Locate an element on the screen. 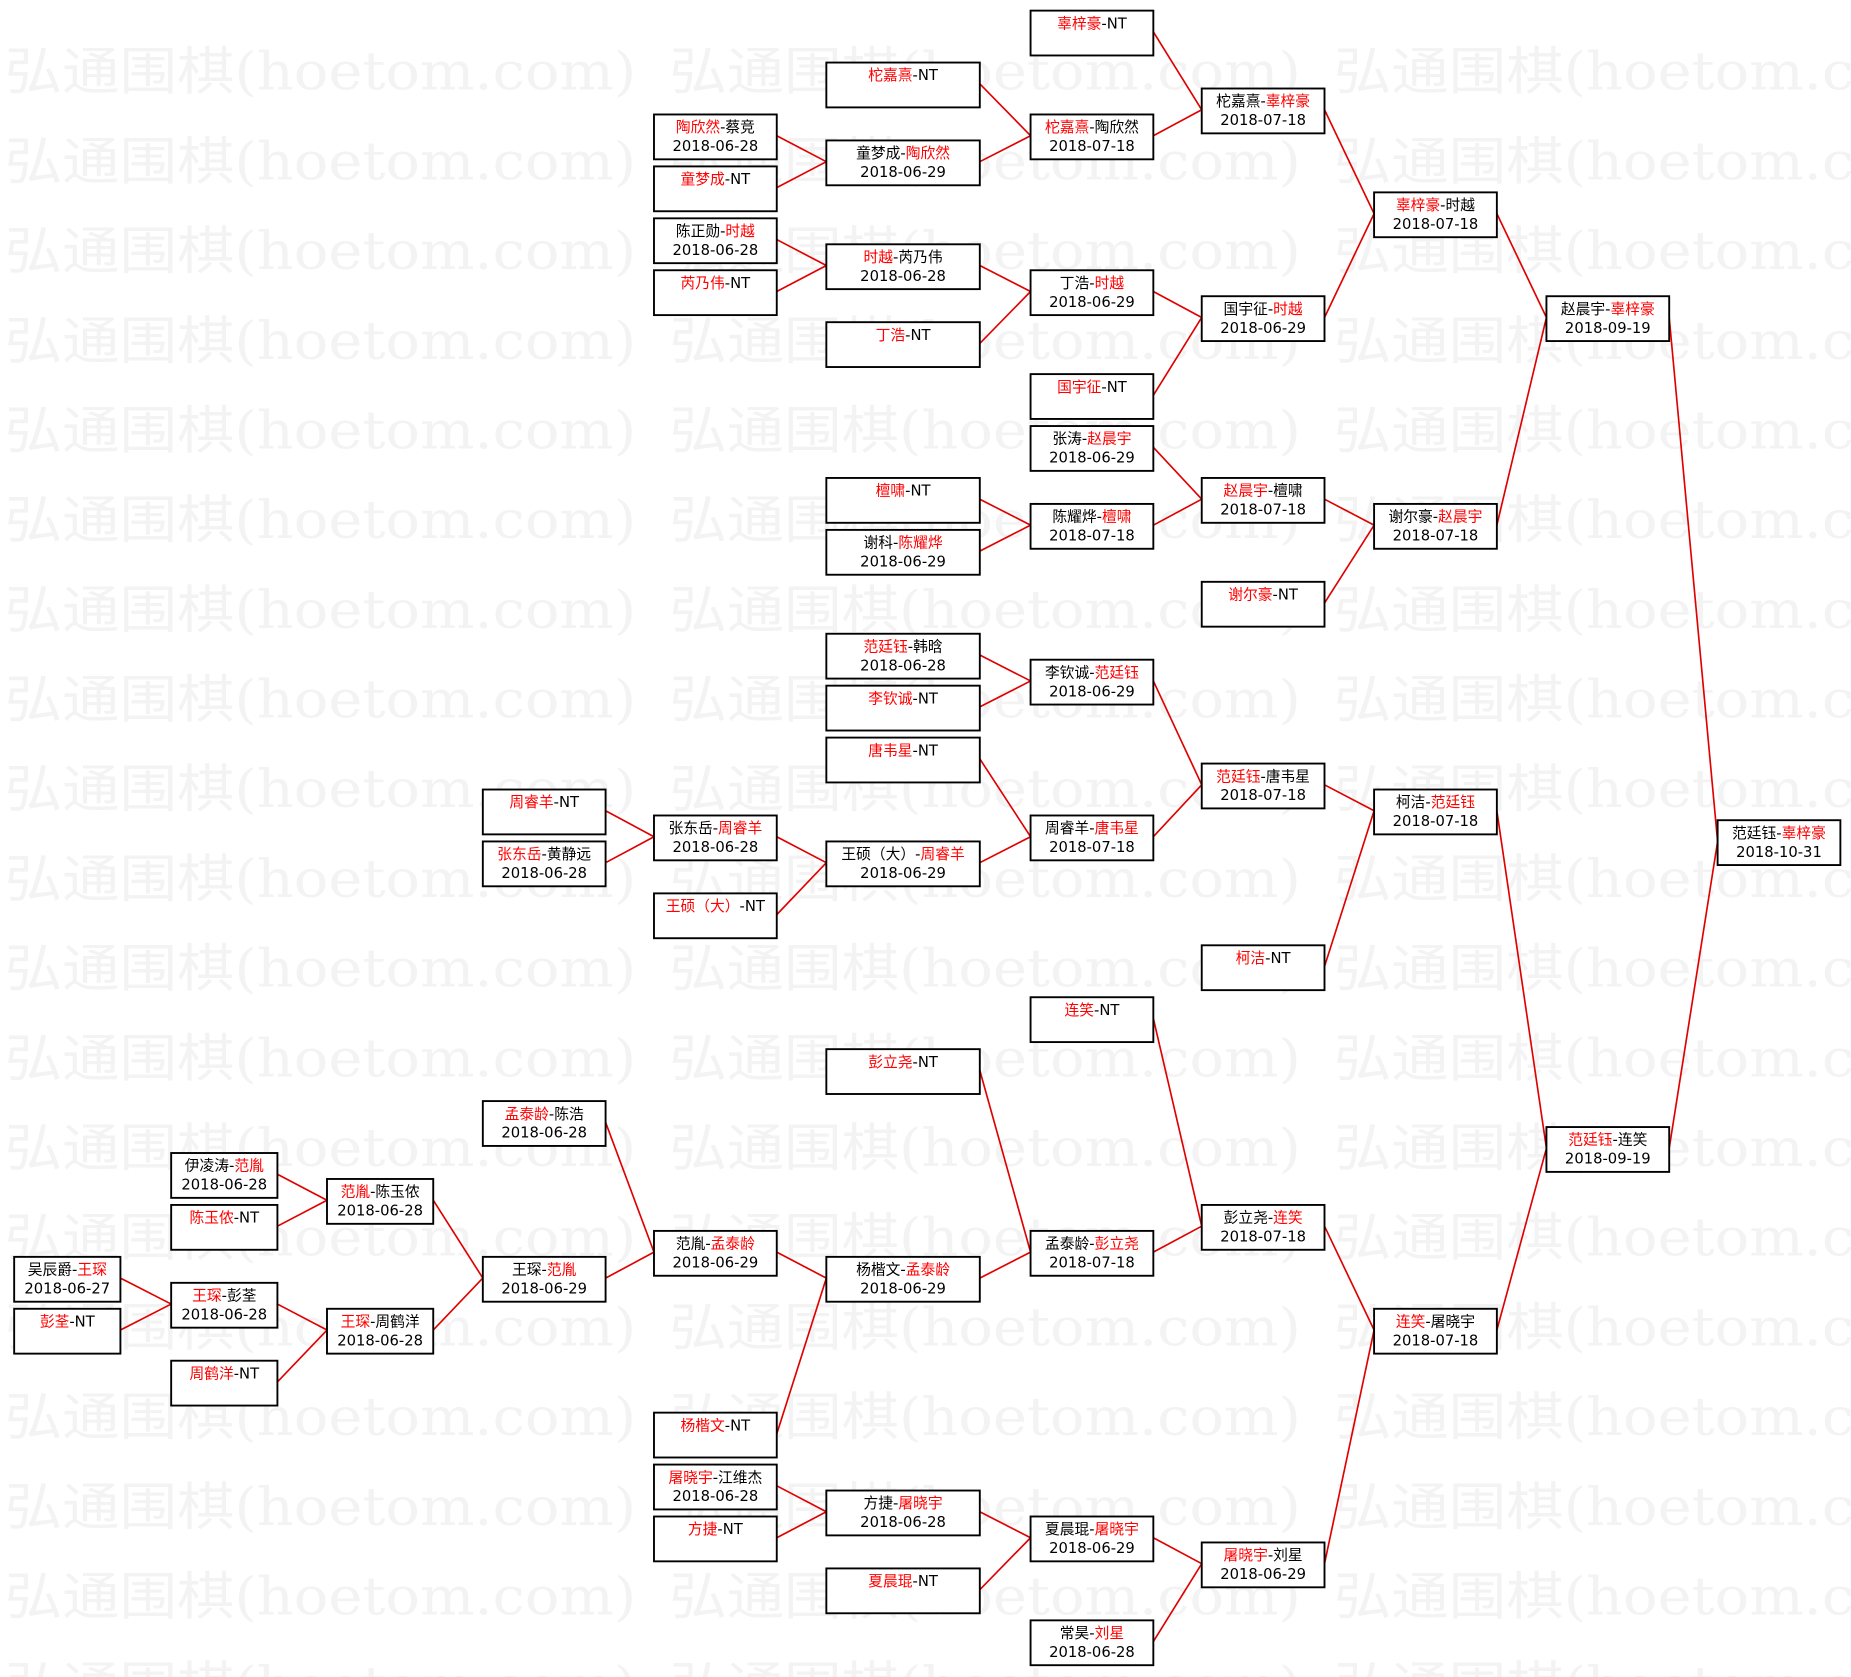 Image resolution: width=1851 pixels, height=1677 pixels. match-box: 范廷钰-唐韦星 2018-07-18 is located at coordinates (1263, 786).